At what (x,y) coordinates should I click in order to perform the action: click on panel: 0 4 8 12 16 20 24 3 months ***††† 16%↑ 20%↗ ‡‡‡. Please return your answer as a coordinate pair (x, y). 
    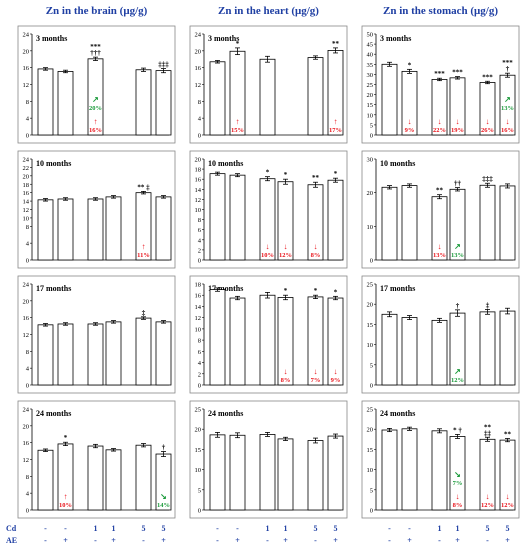
    Looking at the image, I should click on (96, 84).